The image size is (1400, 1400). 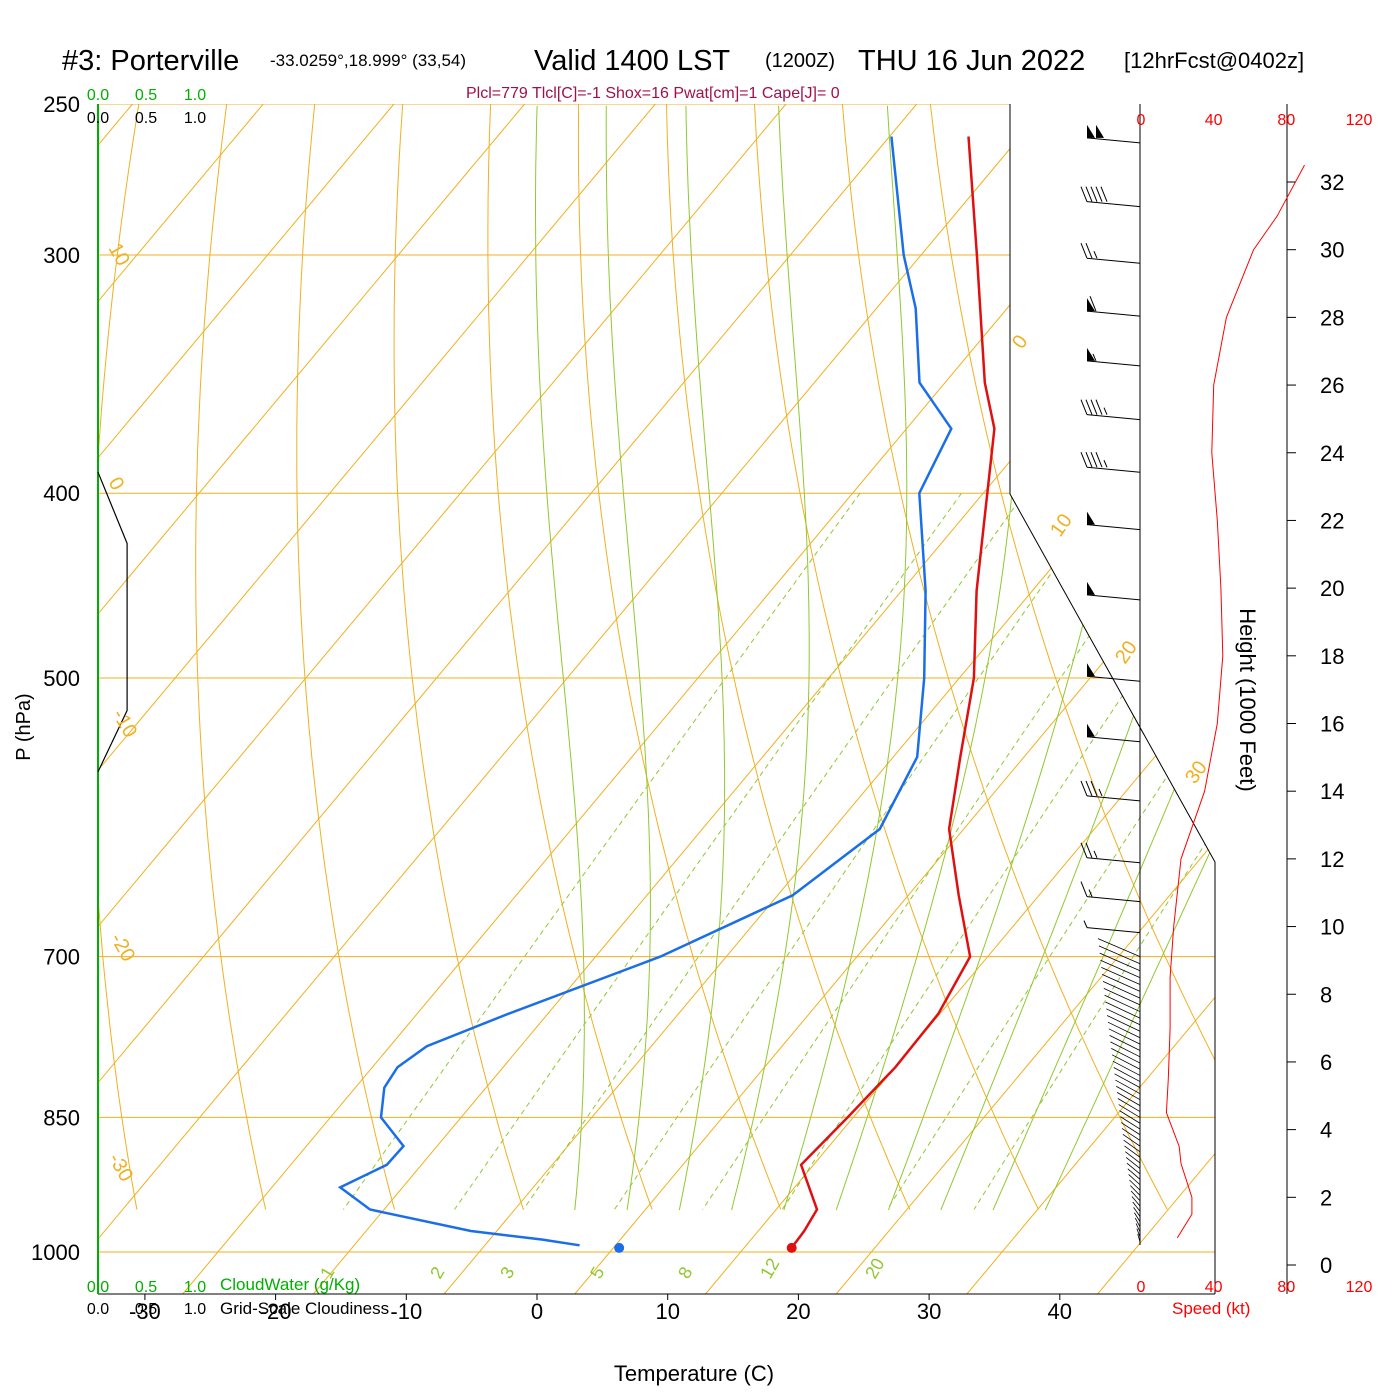 What do you see at coordinates (146, 118) in the screenshot?
I see `cloudiness-tick-top: 0.5` at bounding box center [146, 118].